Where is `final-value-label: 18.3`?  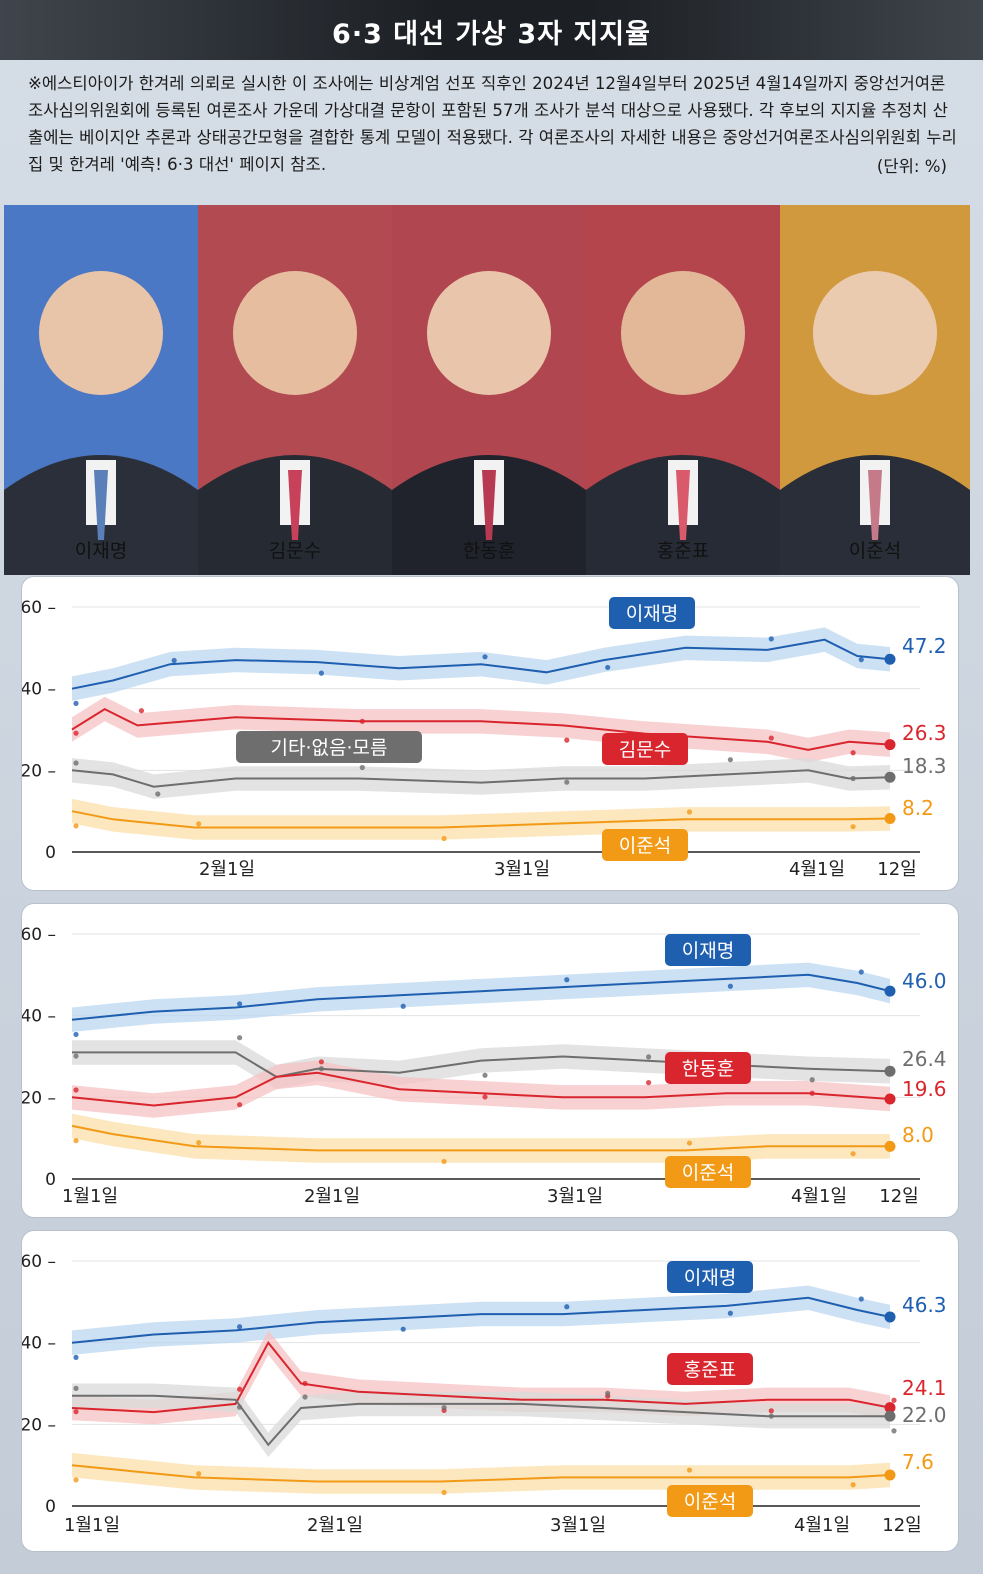 final-value-label: 18.3 is located at coordinates (924, 766).